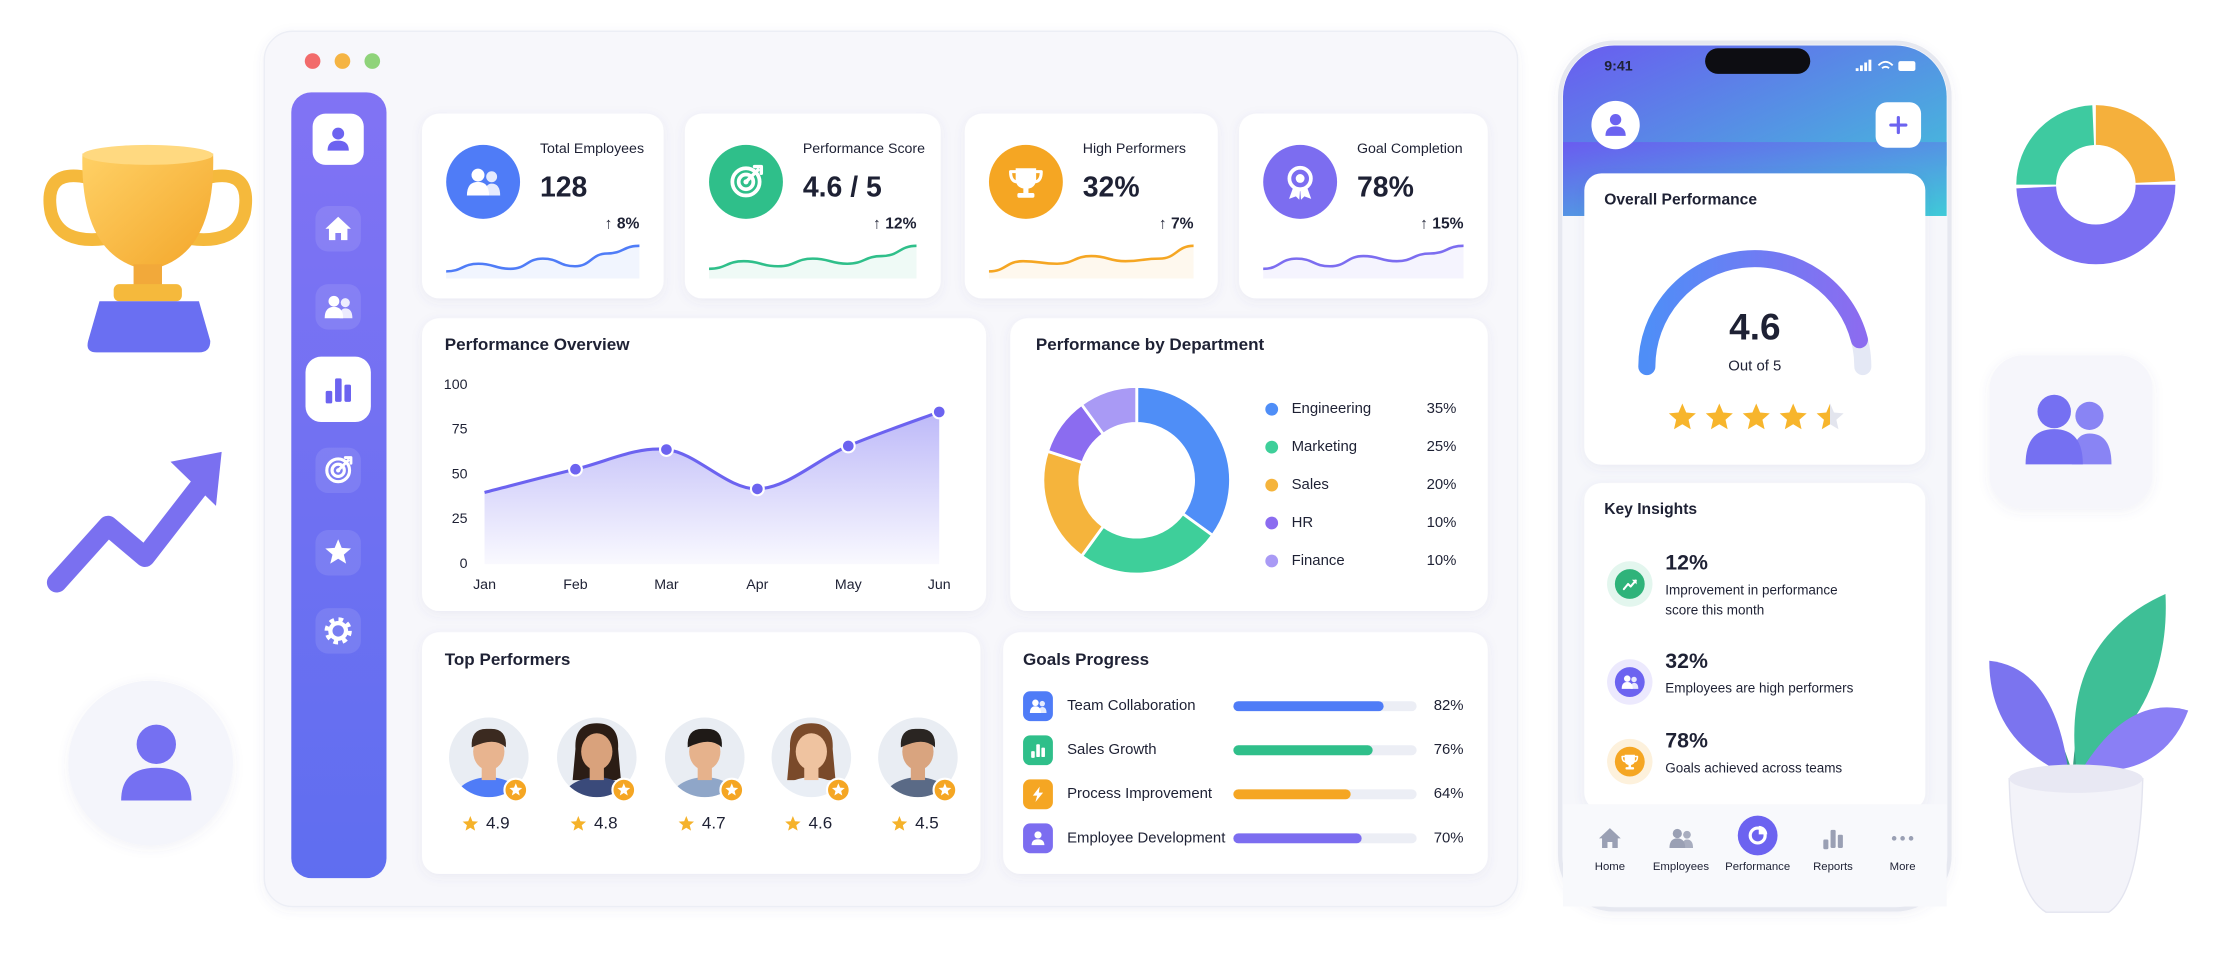  I want to click on kpi-card: Total Employees 128 ↑ 8%, so click(543, 206).